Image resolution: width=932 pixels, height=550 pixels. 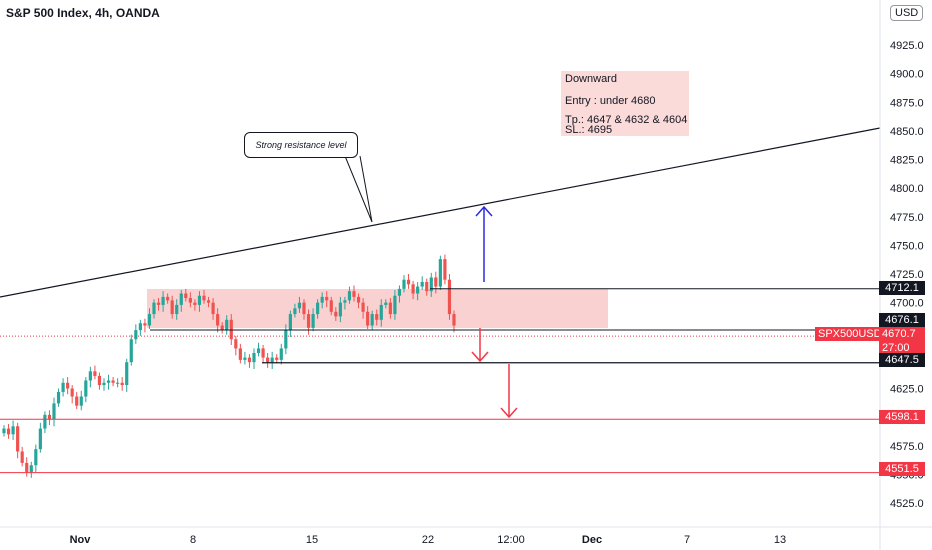 I want to click on level-tag-4598: 4598.1, so click(x=902, y=417).